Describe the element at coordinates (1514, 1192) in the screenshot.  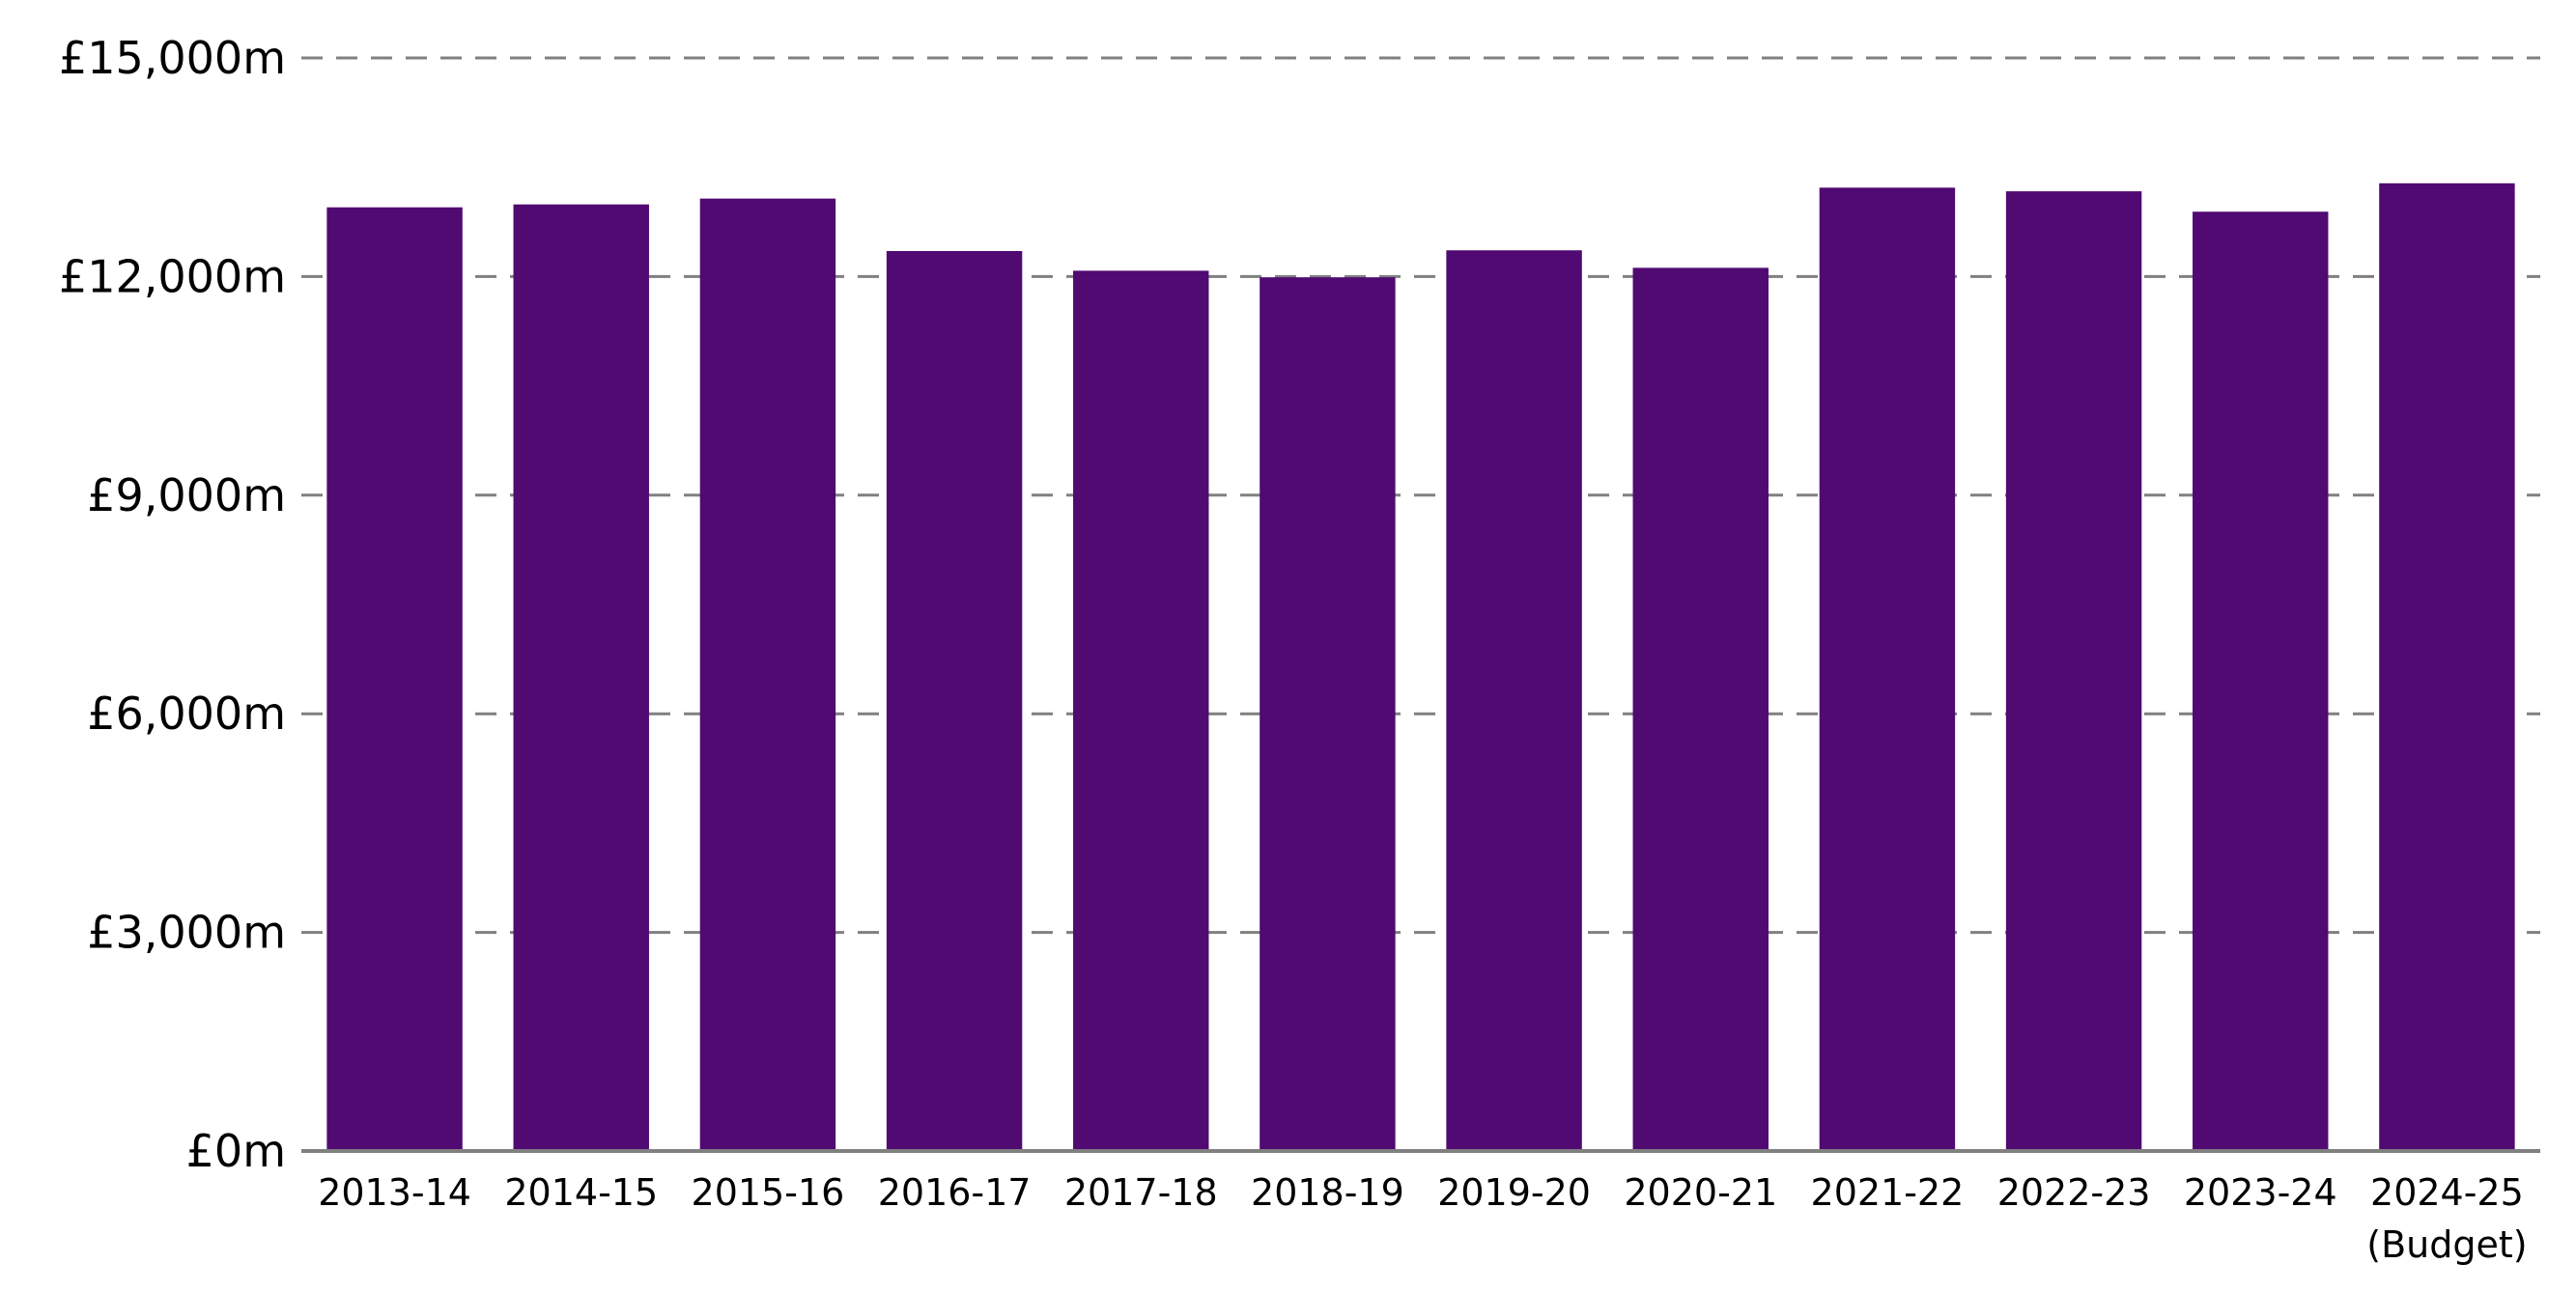
I see `x-tick-label: 2019-20` at that location.